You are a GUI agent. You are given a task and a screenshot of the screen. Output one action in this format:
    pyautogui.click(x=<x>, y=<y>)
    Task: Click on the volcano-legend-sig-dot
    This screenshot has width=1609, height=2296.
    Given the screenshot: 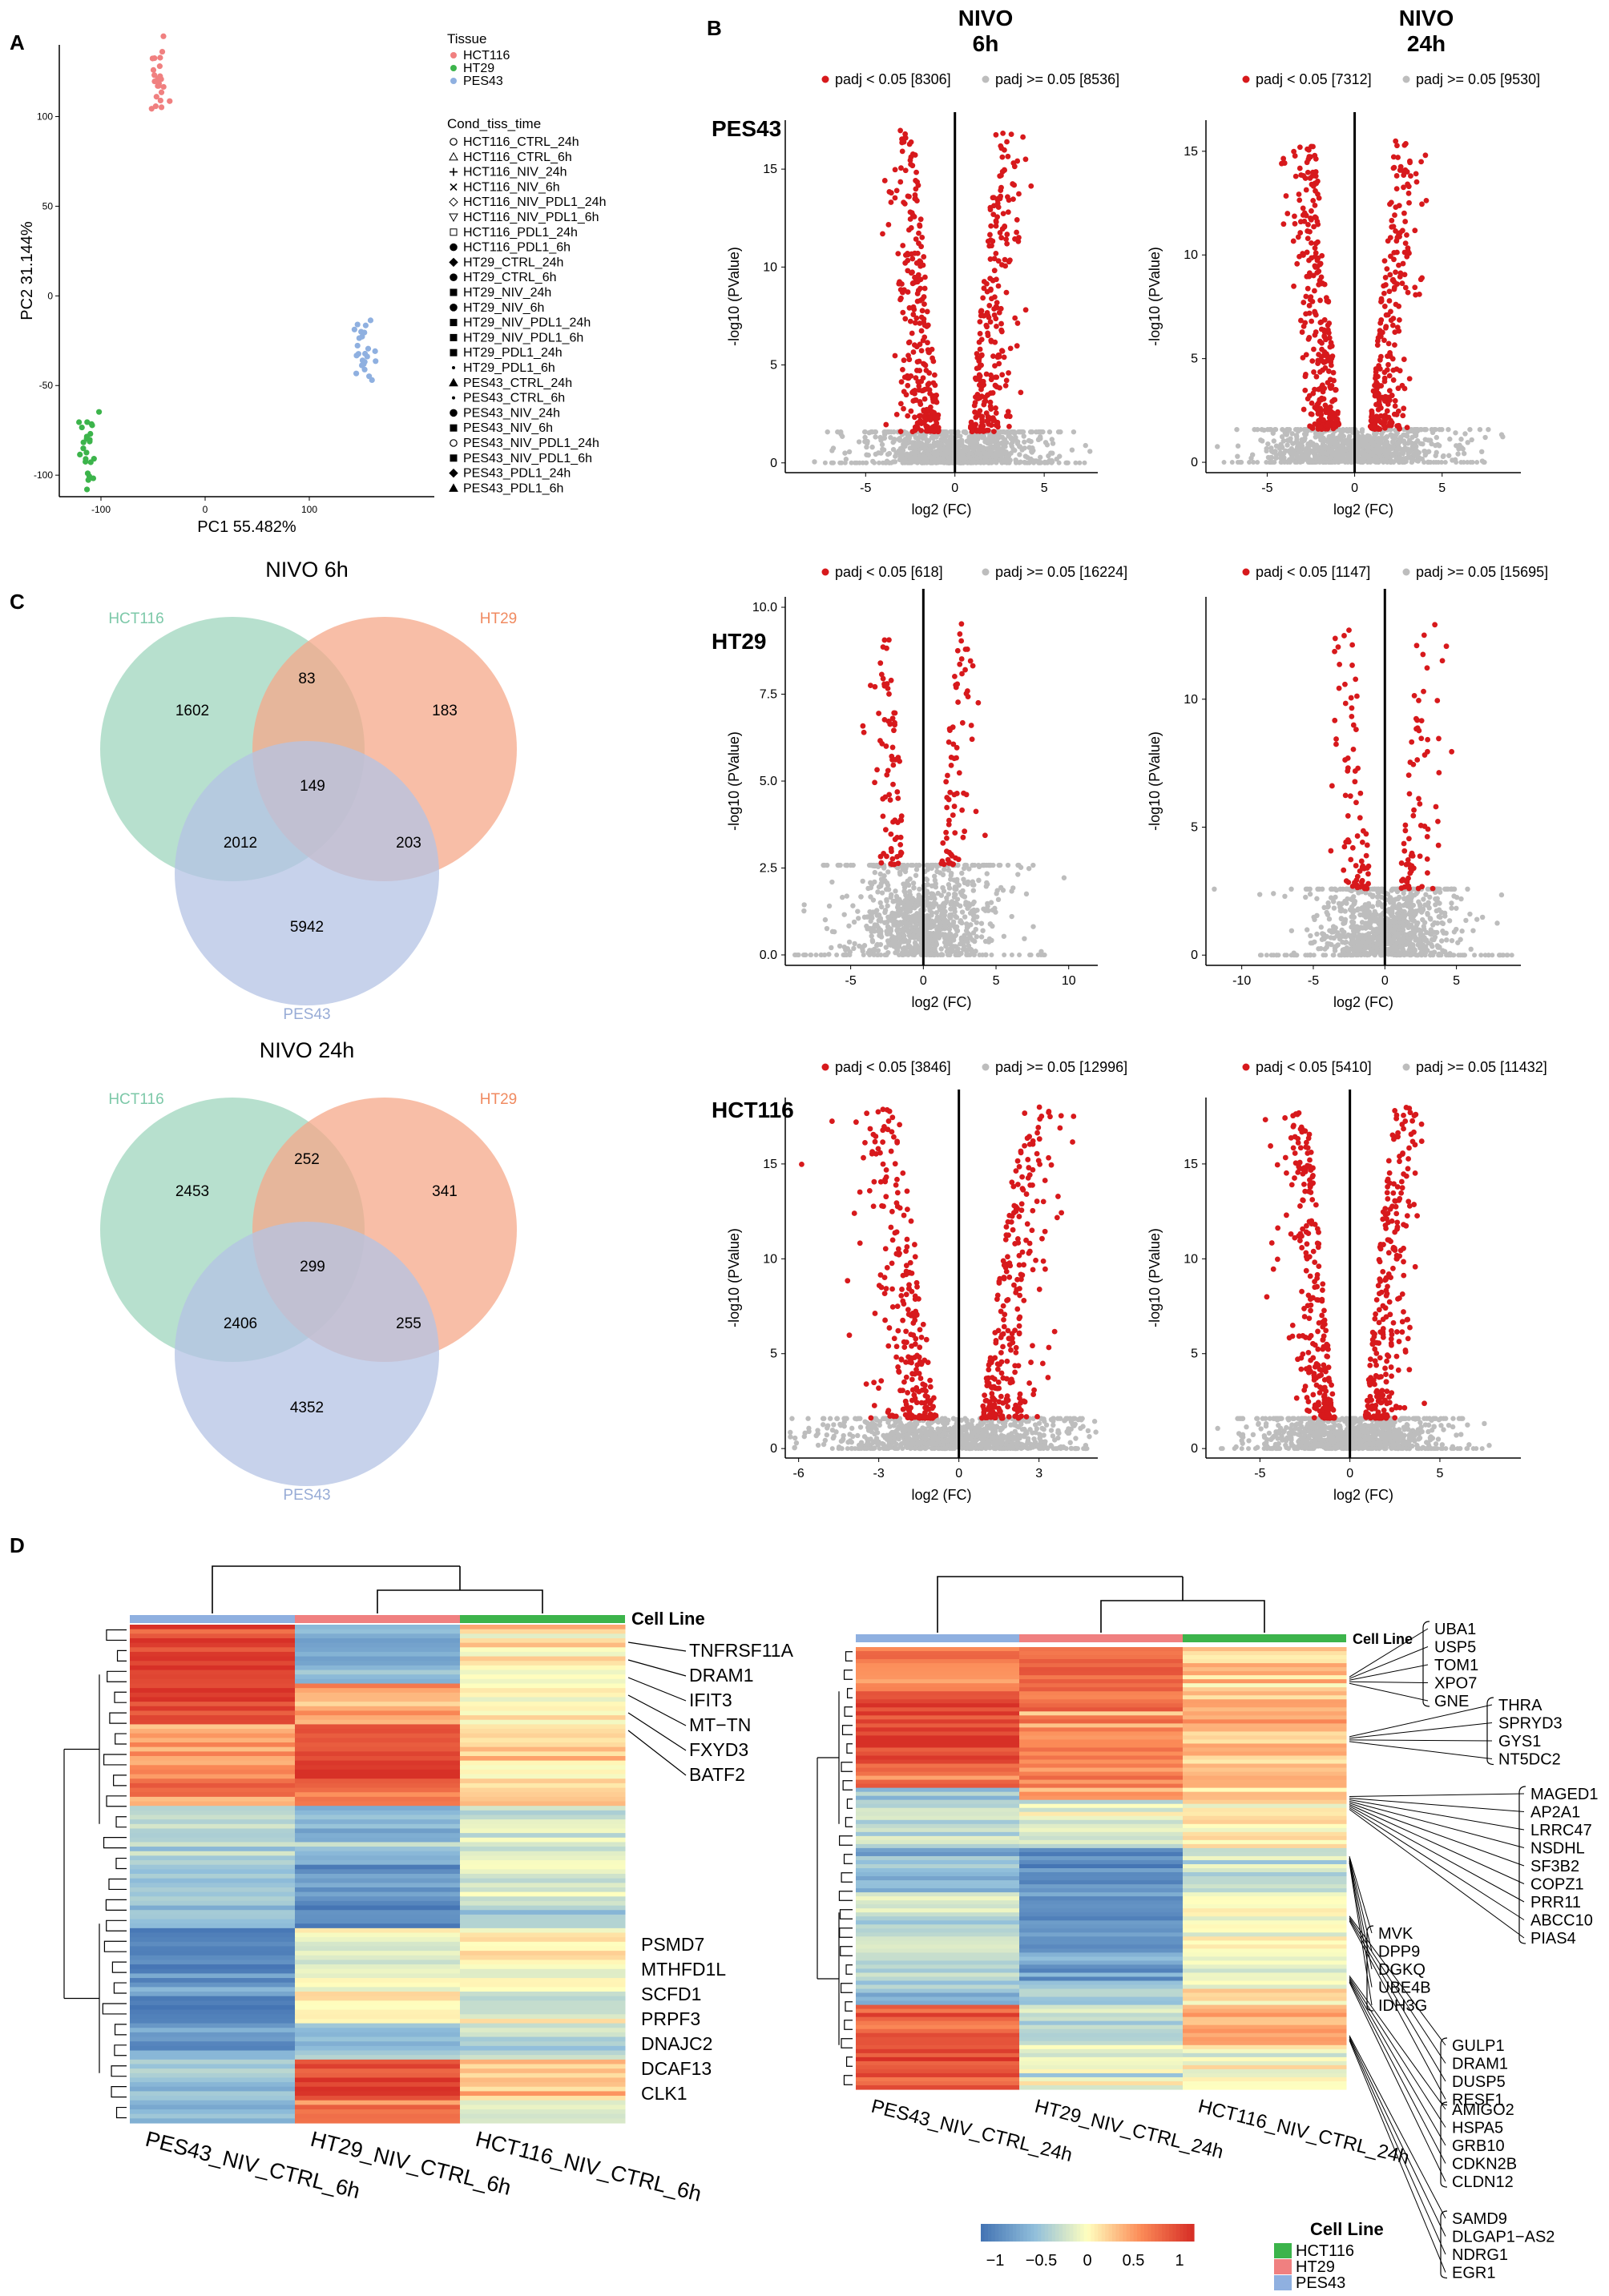 What is the action you would take?
    pyautogui.click(x=1246, y=572)
    